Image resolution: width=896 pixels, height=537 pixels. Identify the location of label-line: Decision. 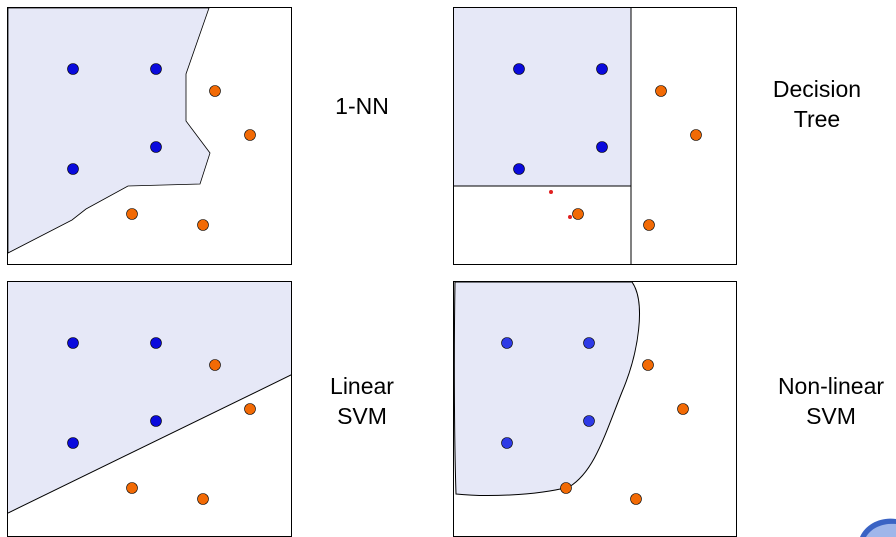
(817, 89).